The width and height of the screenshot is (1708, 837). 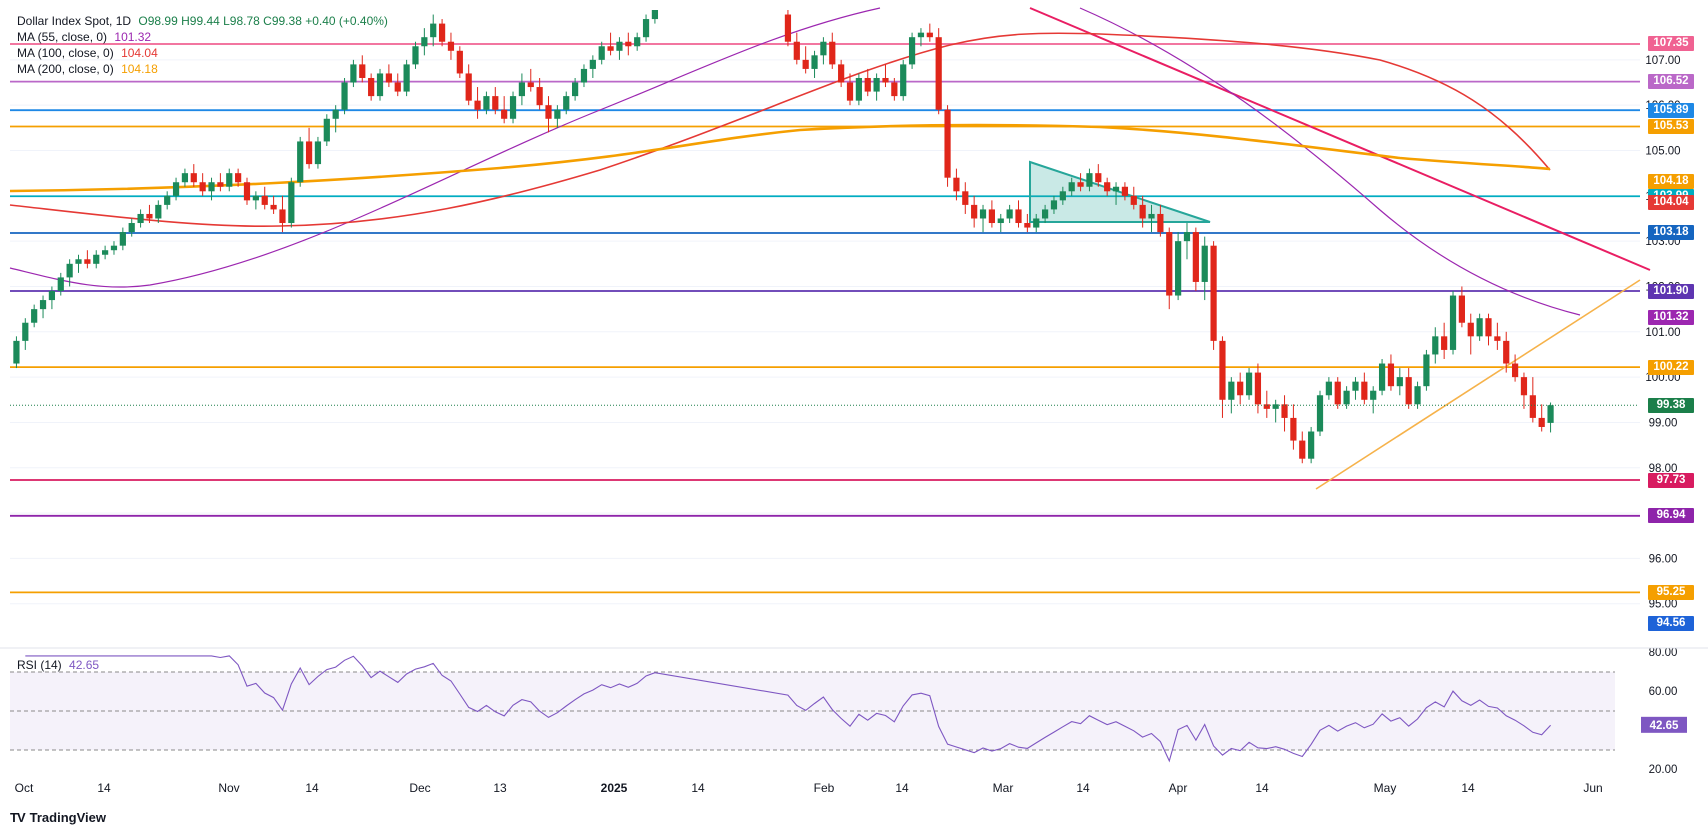 What do you see at coordinates (58, 817) in the screenshot?
I see `tradingview-logo: TV TradingView` at bounding box center [58, 817].